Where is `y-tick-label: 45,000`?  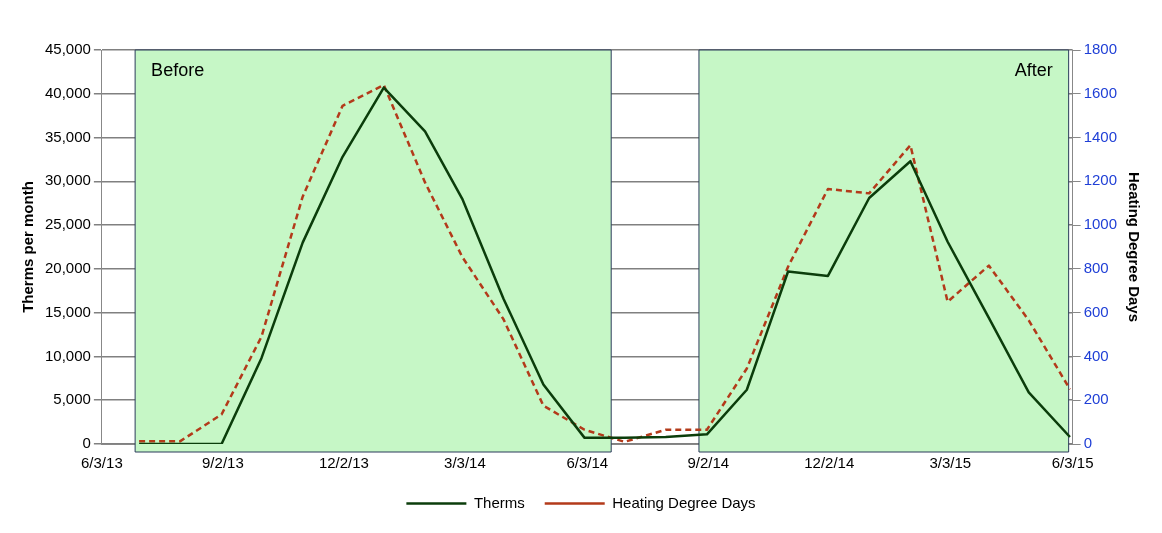
y-tick-label: 45,000 is located at coordinates (67, 49).